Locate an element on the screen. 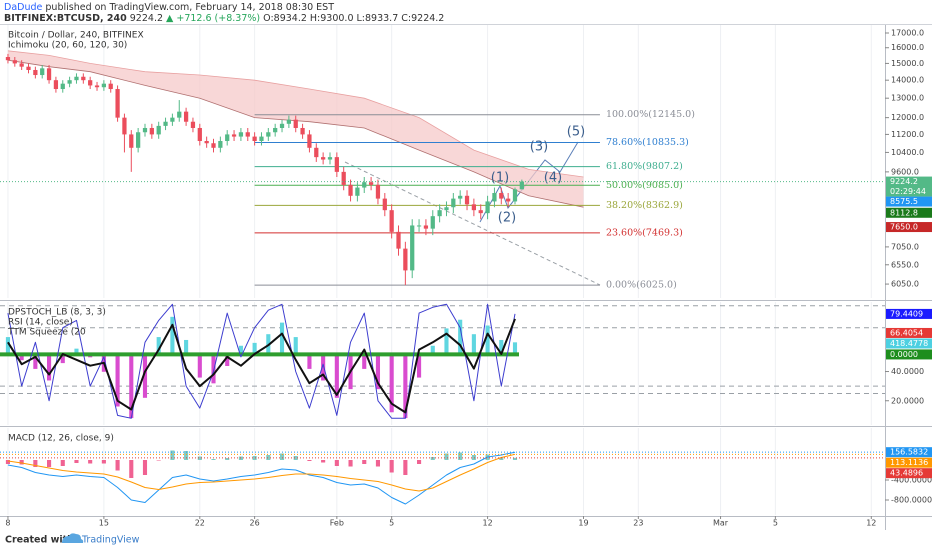 The width and height of the screenshot is (932, 550). y-tick-label: 17000.0 is located at coordinates (907, 33).